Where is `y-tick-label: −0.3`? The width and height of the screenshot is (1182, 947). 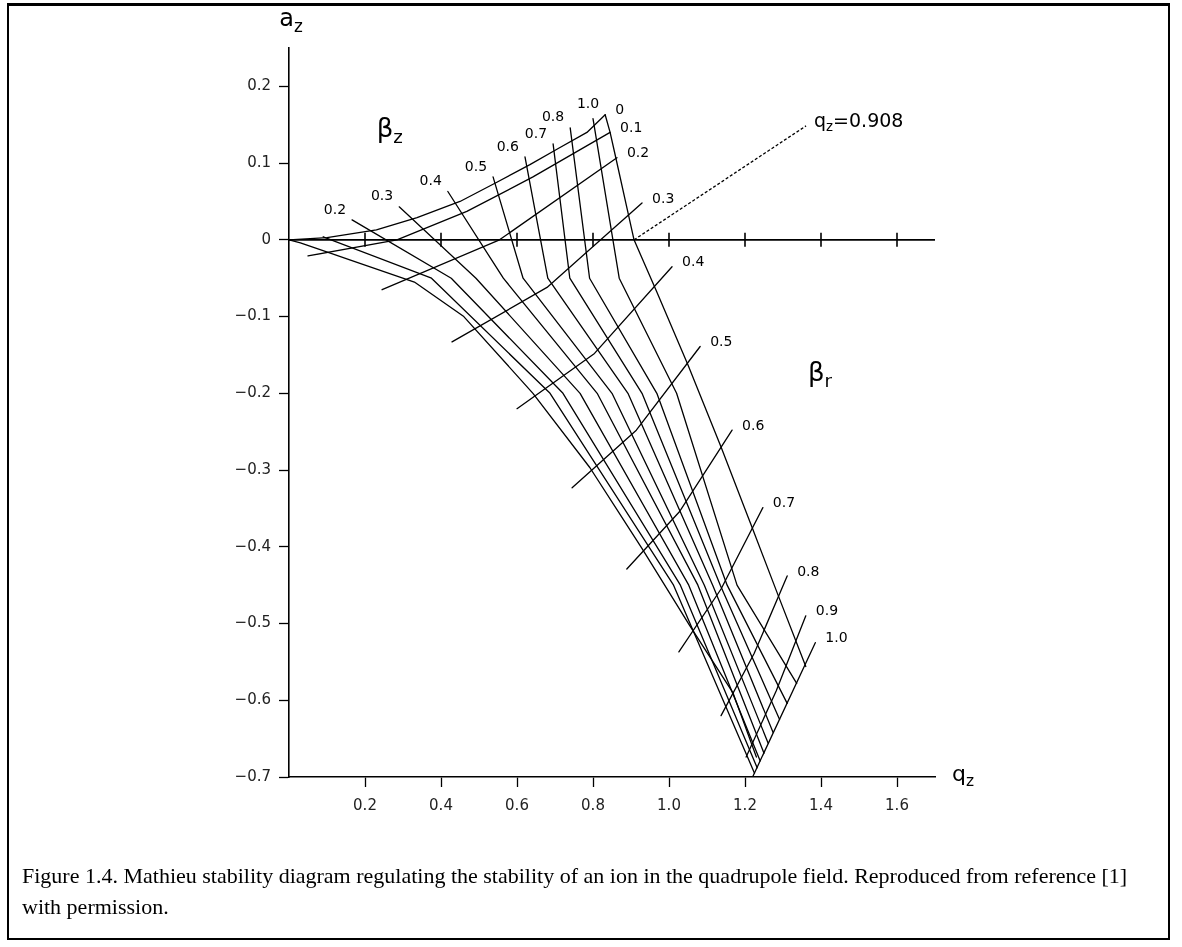 y-tick-label: −0.3 is located at coordinates (252, 468).